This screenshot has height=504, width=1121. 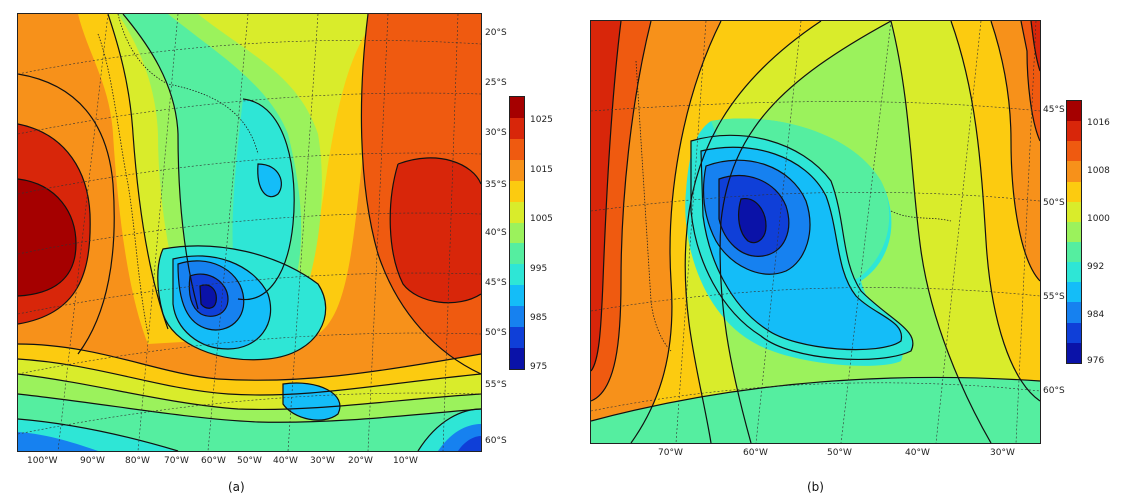 What do you see at coordinates (496, 233) in the screenshot?
I see `lat-label: 40°S` at bounding box center [496, 233].